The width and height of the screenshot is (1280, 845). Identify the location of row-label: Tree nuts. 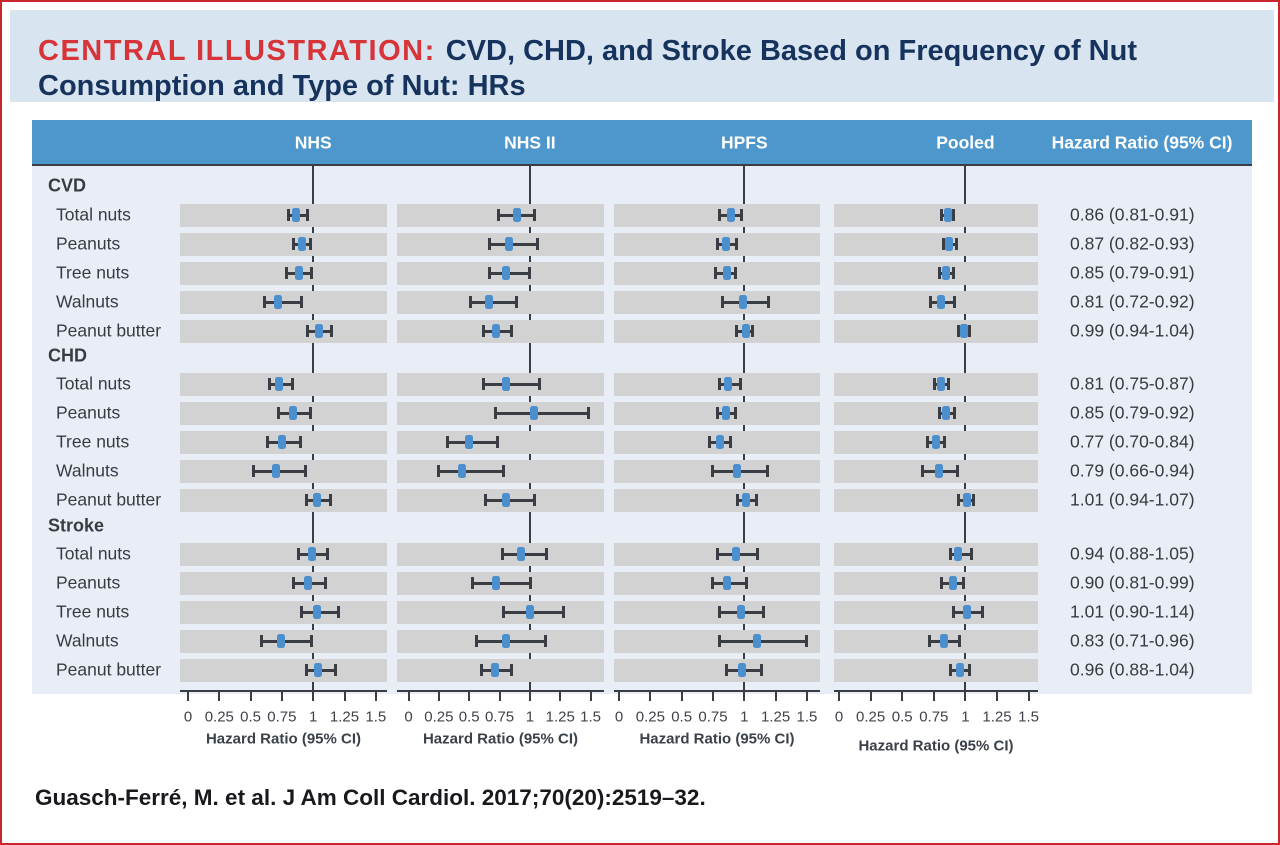
(93, 611).